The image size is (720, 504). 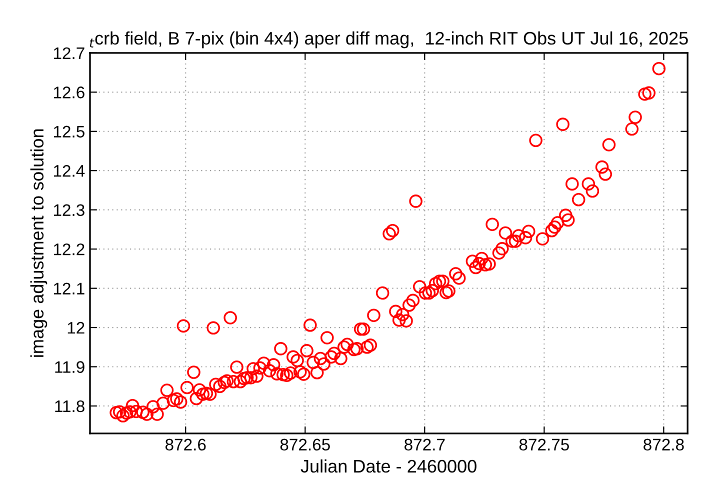 What do you see at coordinates (69, 132) in the screenshot?
I see `y-tick-label: 12.5` at bounding box center [69, 132].